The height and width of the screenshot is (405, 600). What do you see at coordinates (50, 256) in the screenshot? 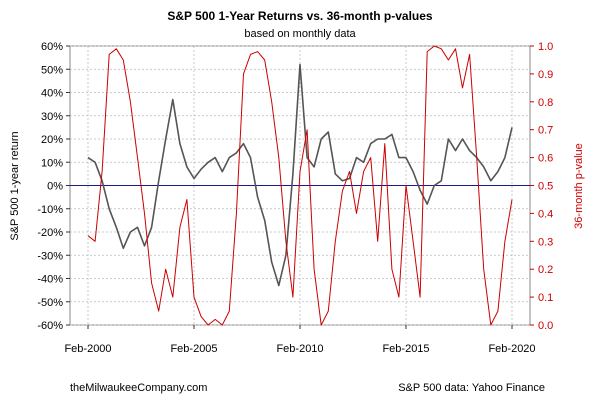
I see `left-tick-label: -30%` at bounding box center [50, 256].